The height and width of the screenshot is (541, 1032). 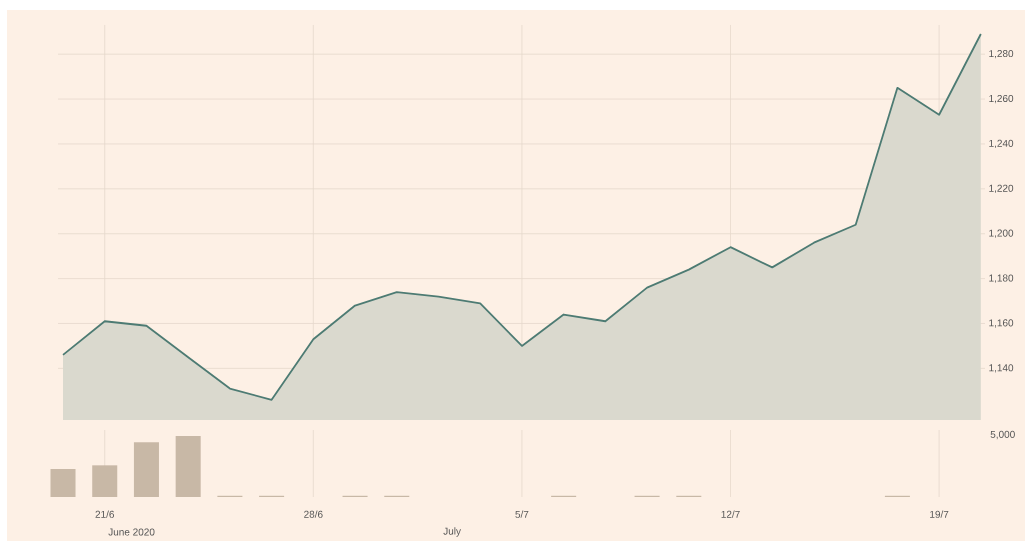 What do you see at coordinates (1001, 54) in the screenshot?
I see `y-tick-label: 1,280` at bounding box center [1001, 54].